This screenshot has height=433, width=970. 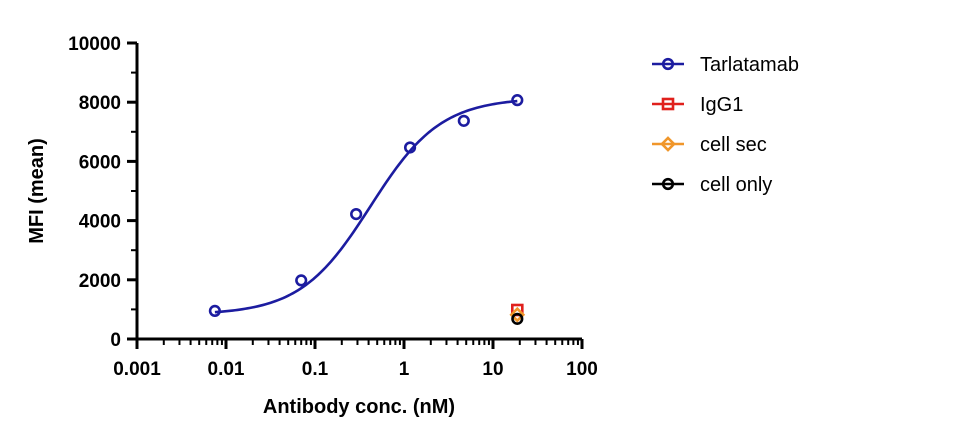 What do you see at coordinates (736, 185) in the screenshot?
I see `legend-label: cell only` at bounding box center [736, 185].